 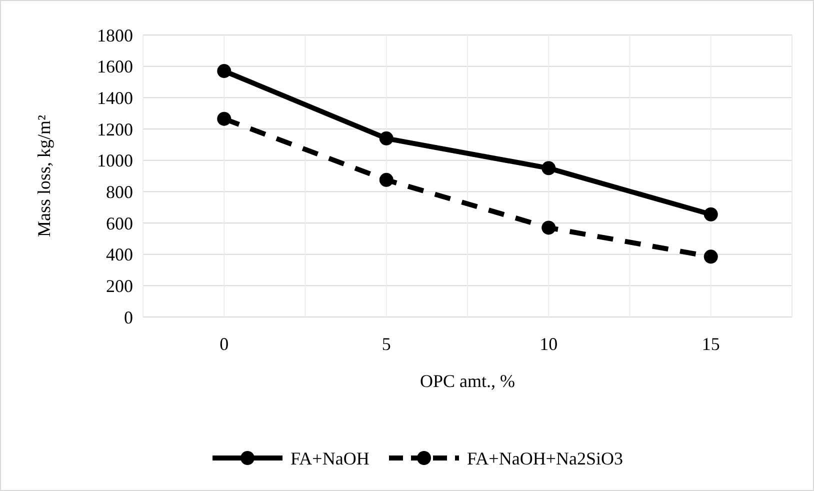 What do you see at coordinates (115, 160) in the screenshot?
I see `y-tick-label: 1000` at bounding box center [115, 160].